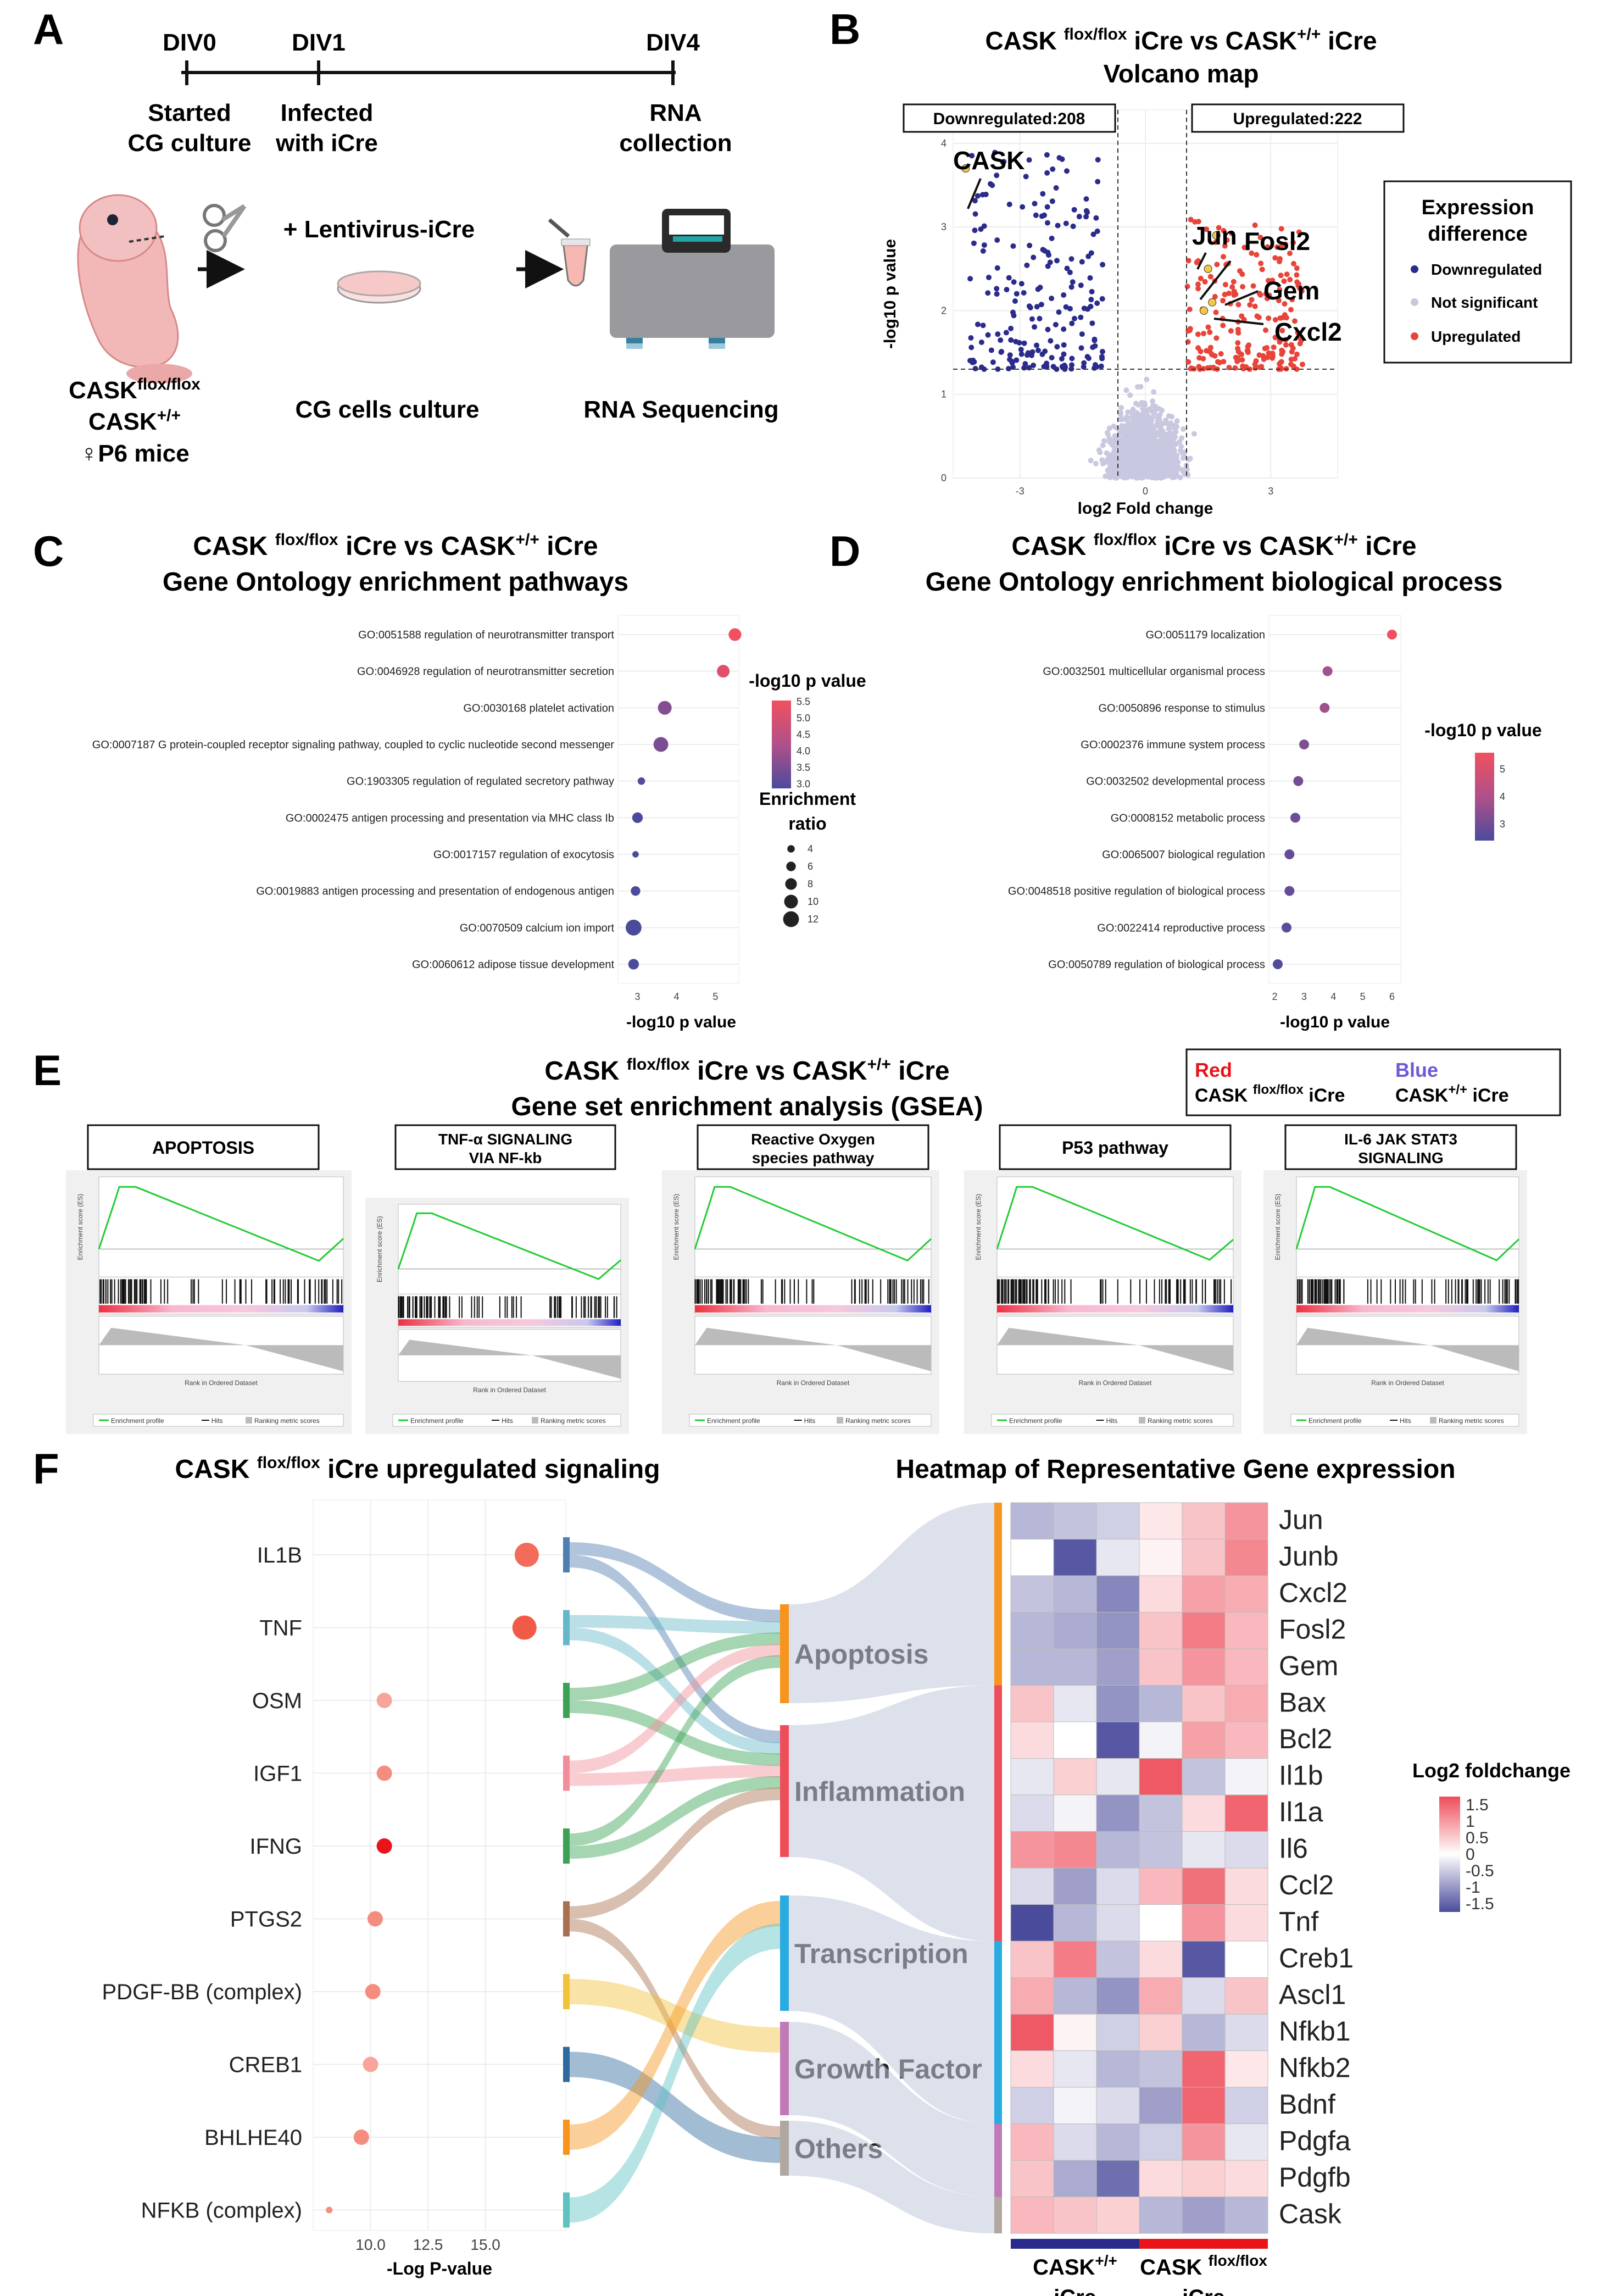 The image size is (1598, 2296). Describe the element at coordinates (1316, 1958) in the screenshot. I see `heatmap-row-label: Creb1` at that location.